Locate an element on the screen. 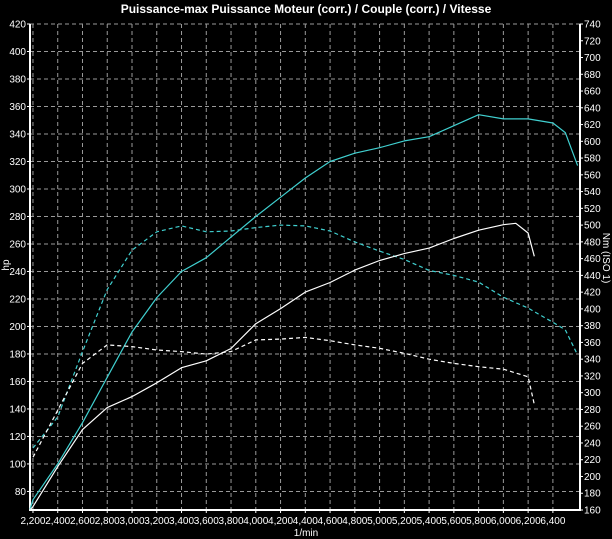  y2-tick-label: 520 is located at coordinates (592, 209).